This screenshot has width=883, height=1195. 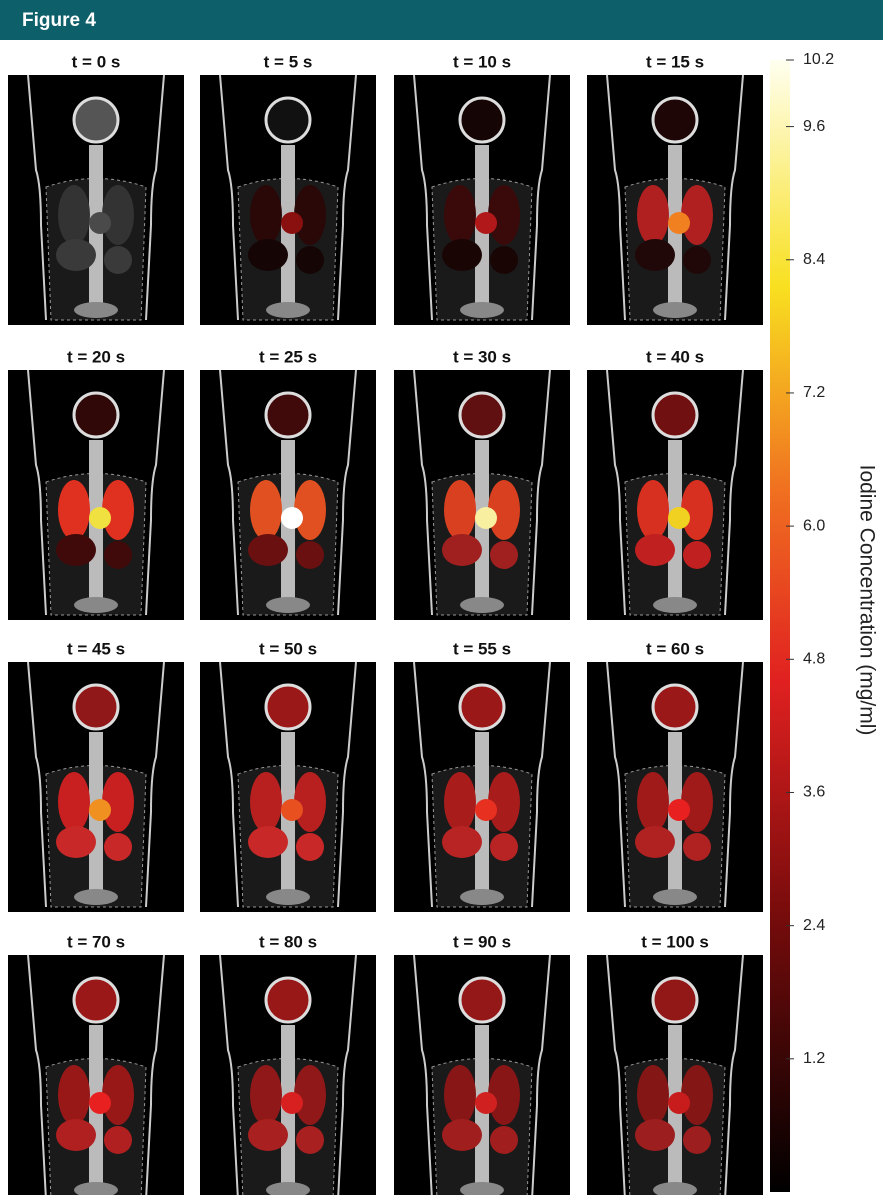 What do you see at coordinates (814, 126) in the screenshot?
I see `colorbar-tick-label: 9.6` at bounding box center [814, 126].